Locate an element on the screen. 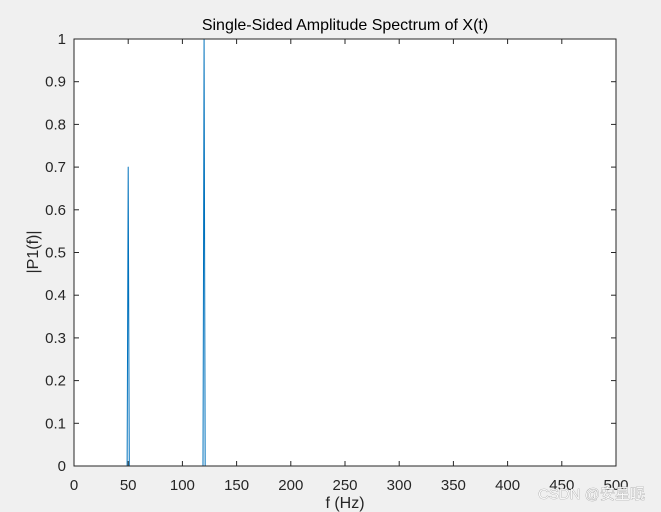 This screenshot has height=512, width=661. y-tick-label: 0.9 is located at coordinates (55, 82).